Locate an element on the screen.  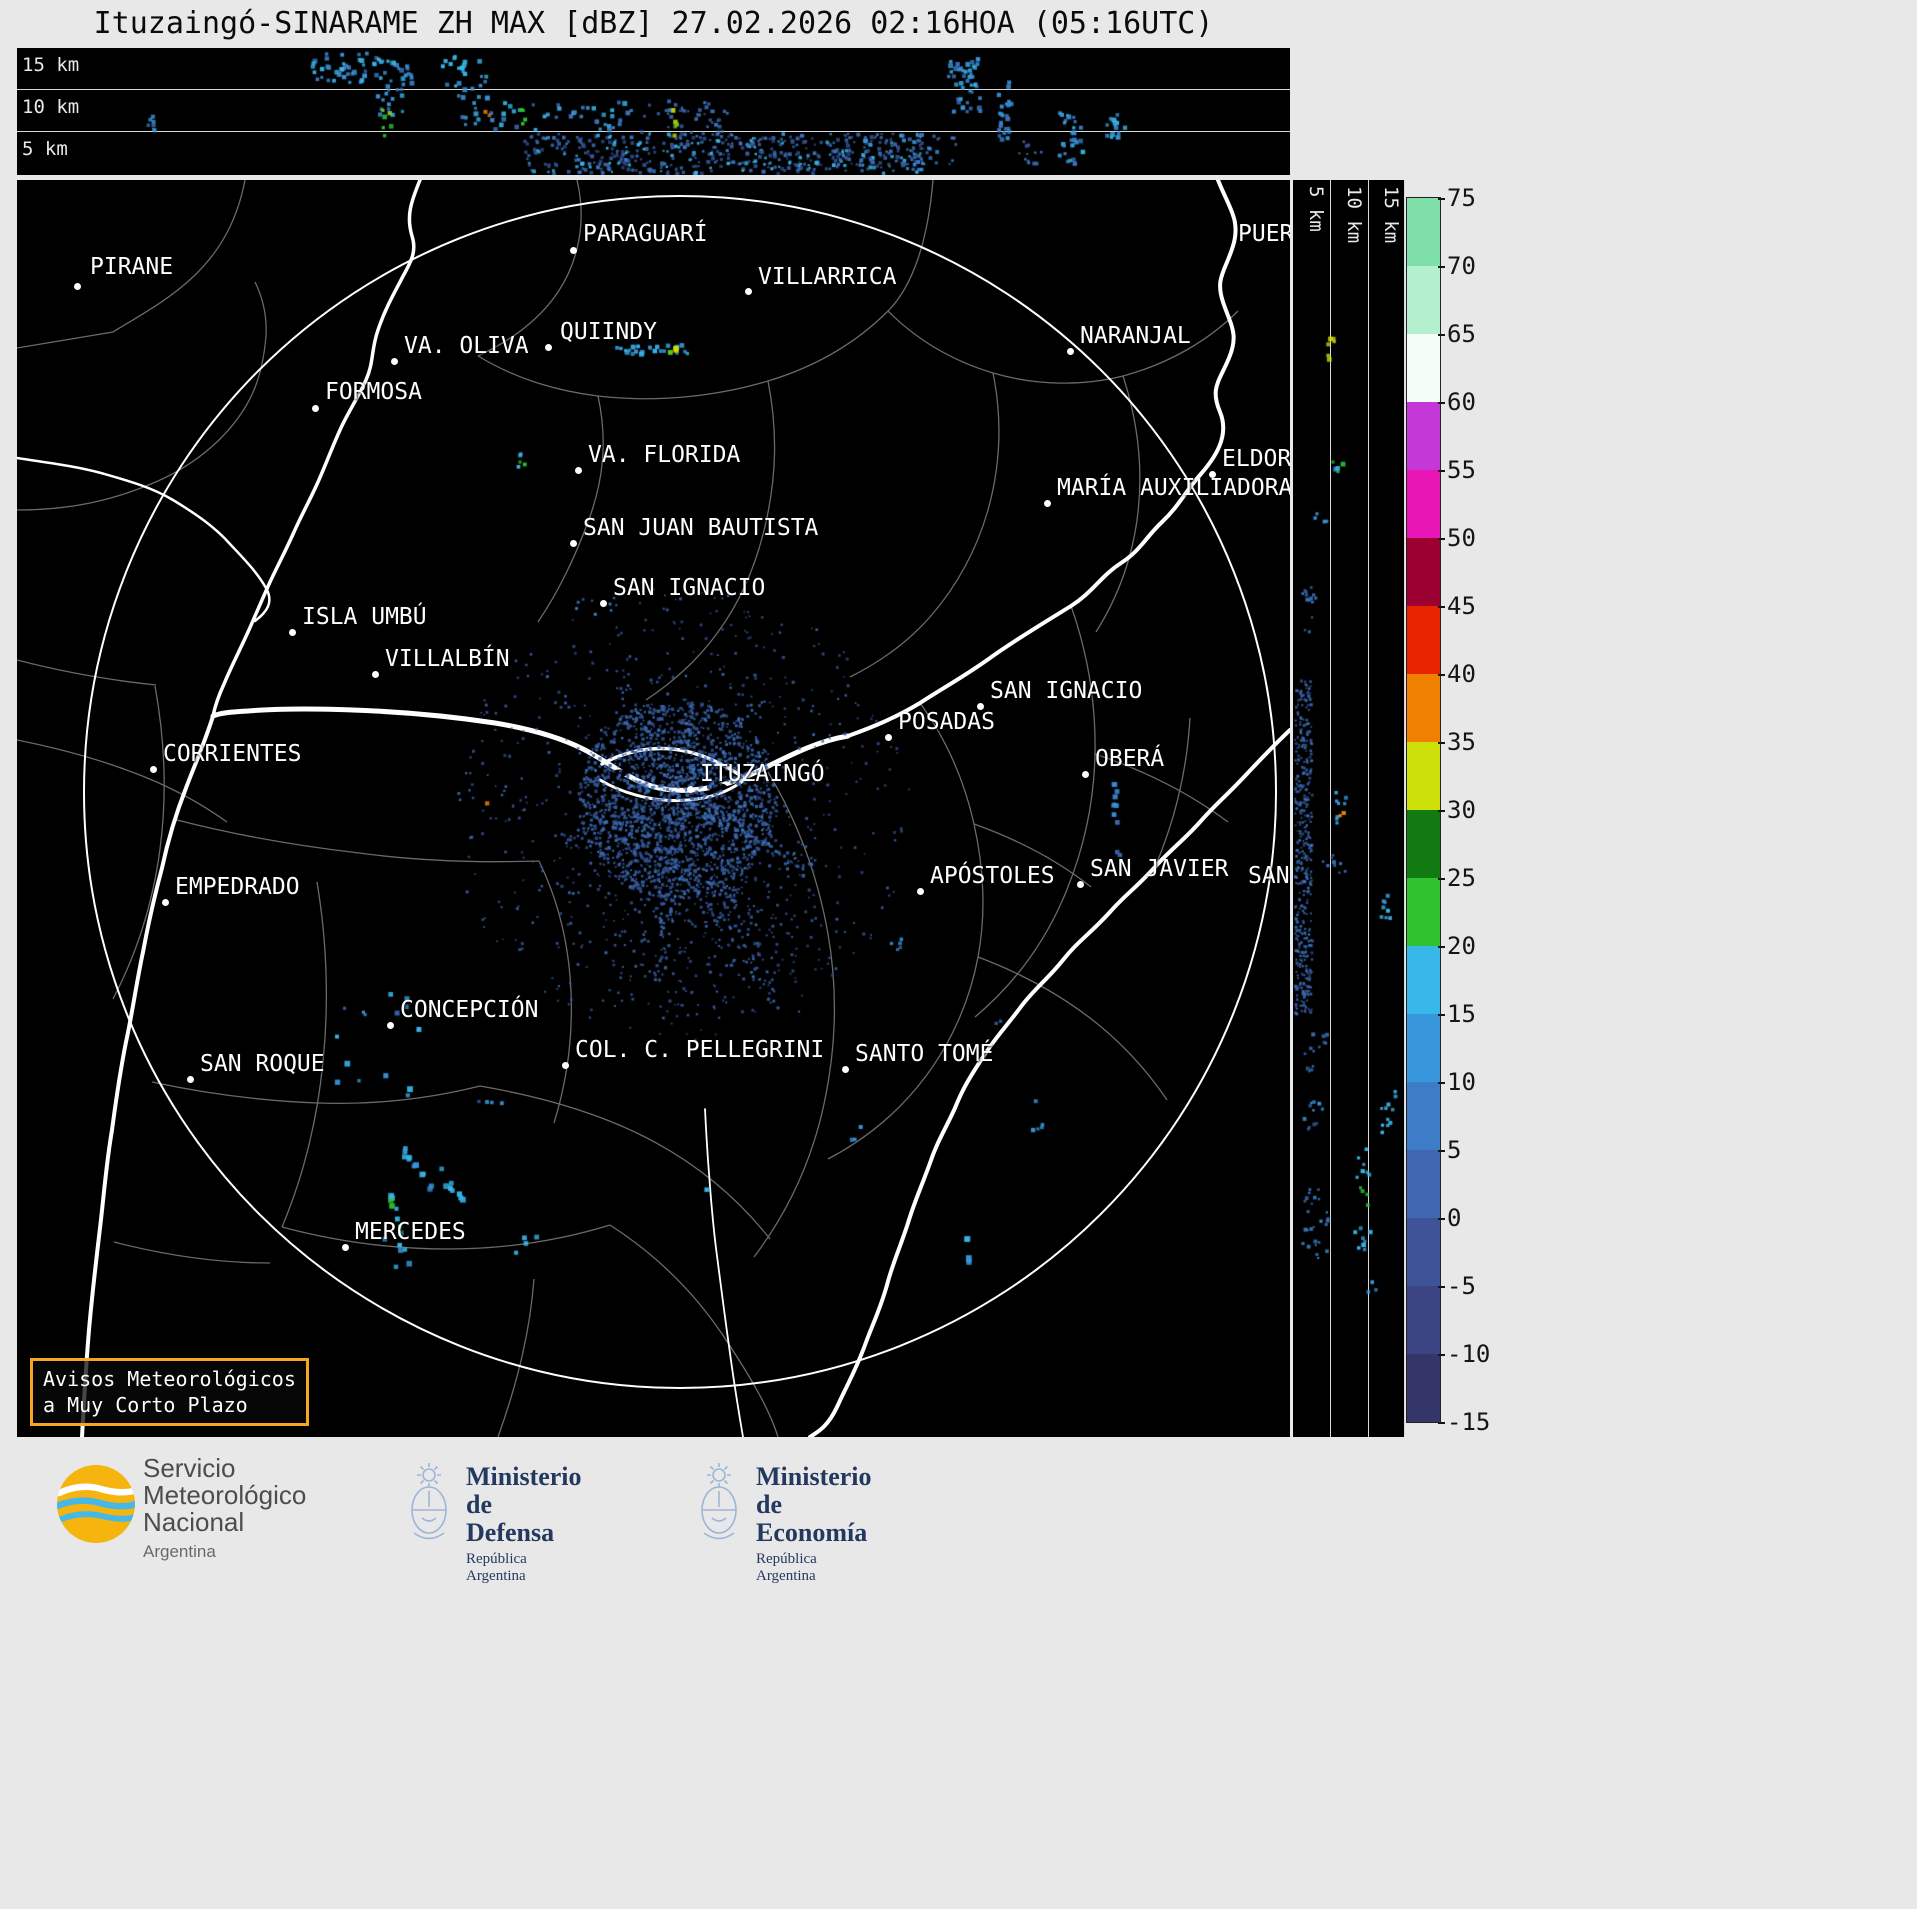
colorbar-tick-label: 25 is located at coordinates (1457, 878).